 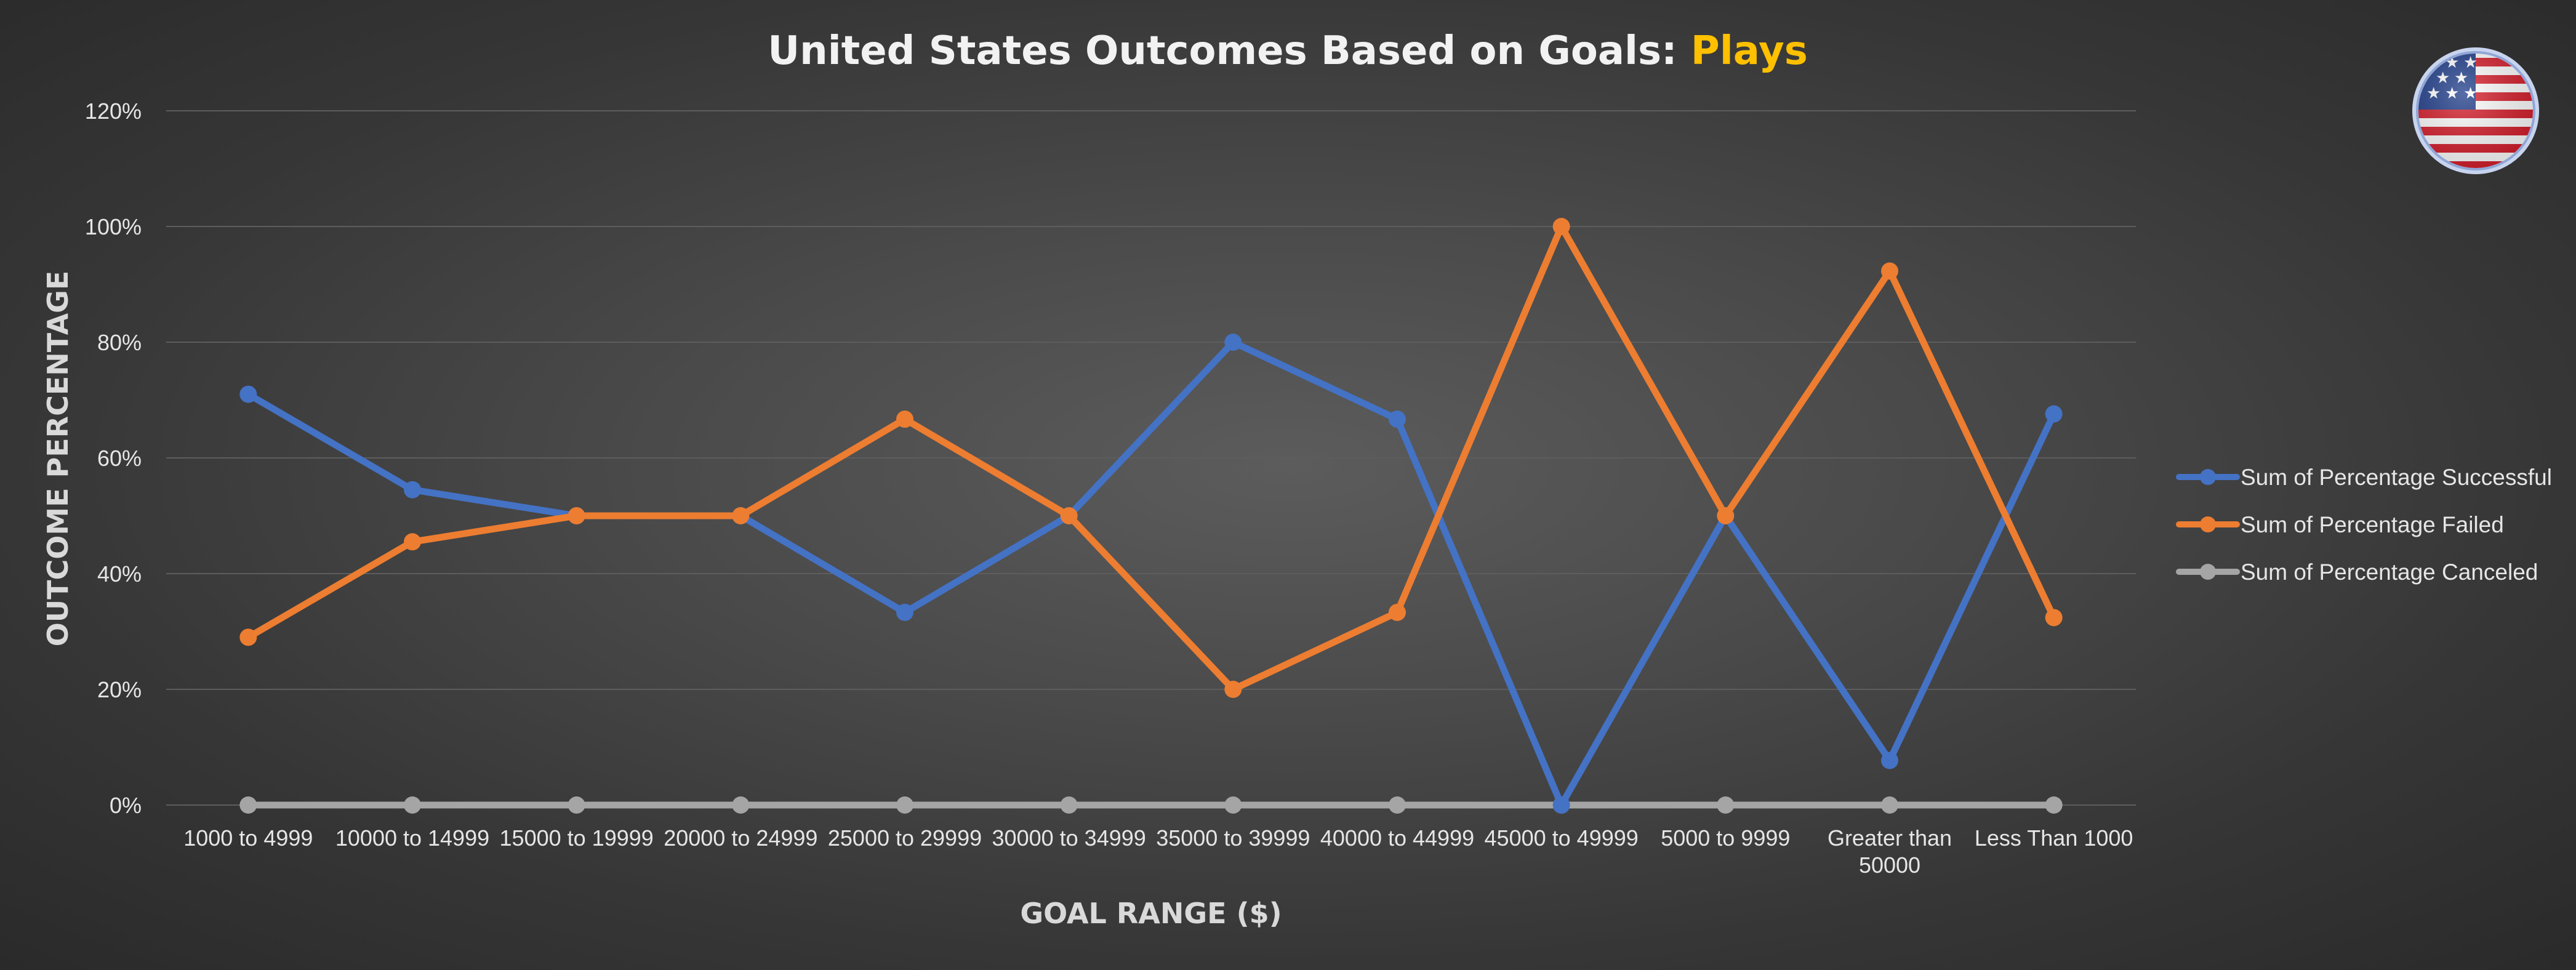 I want to click on y-axis-title: OUTCOME PERCENTAGE, so click(x=57, y=459).